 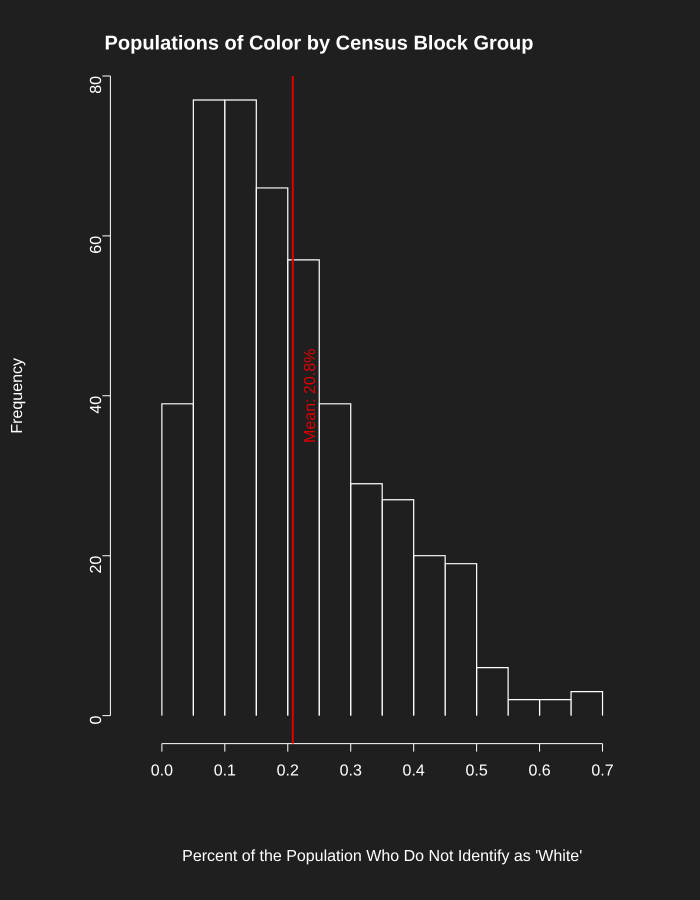 What do you see at coordinates (311, 395) in the screenshot?
I see `ref-line-label: Mean: 20.8%` at bounding box center [311, 395].